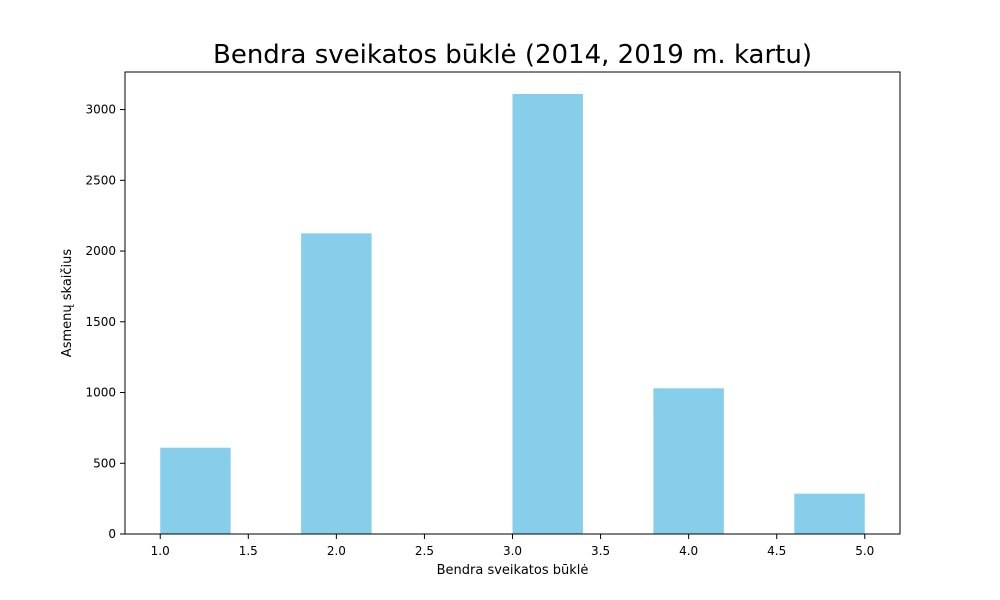  Describe the element at coordinates (100, 110) in the screenshot. I see `y-tick-label-6: 3000` at that location.